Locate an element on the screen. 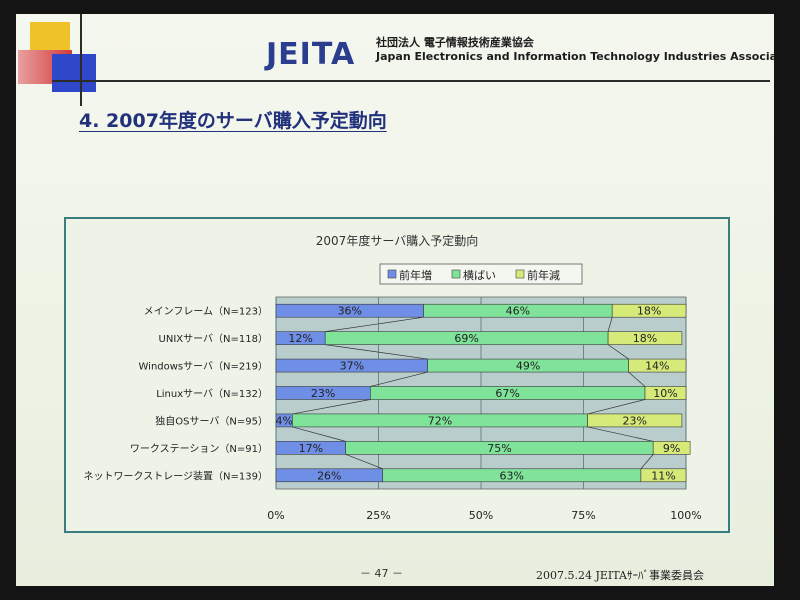 The width and height of the screenshot is (800, 600). data-label-0-6: 26% is located at coordinates (329, 475).